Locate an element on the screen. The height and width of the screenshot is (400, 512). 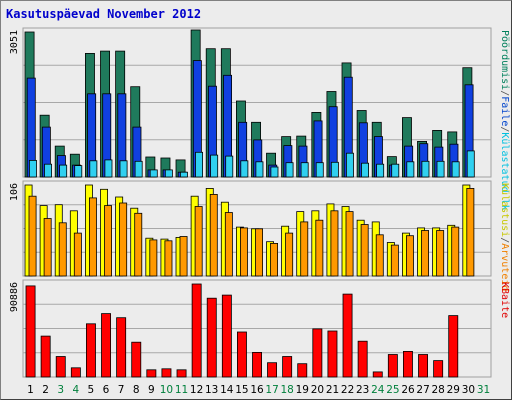
x-tick-label: 14 is located at coordinates (227, 390).